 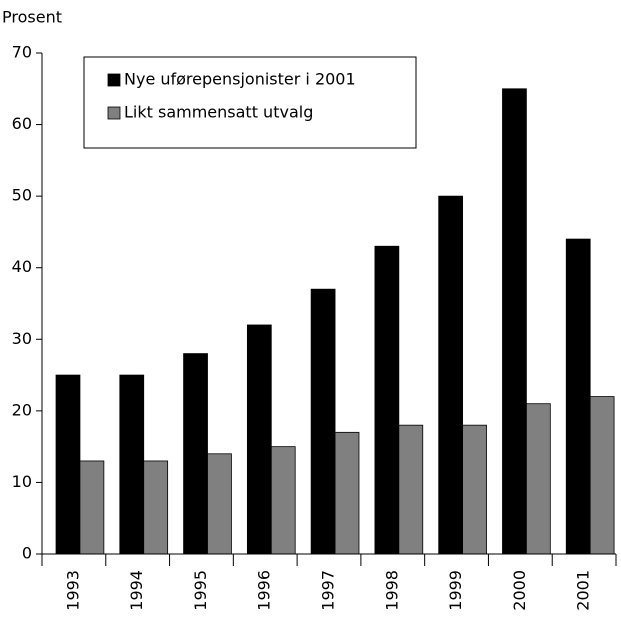 What do you see at coordinates (72, 590) in the screenshot?
I see `x-tick-label: 1993` at bounding box center [72, 590].